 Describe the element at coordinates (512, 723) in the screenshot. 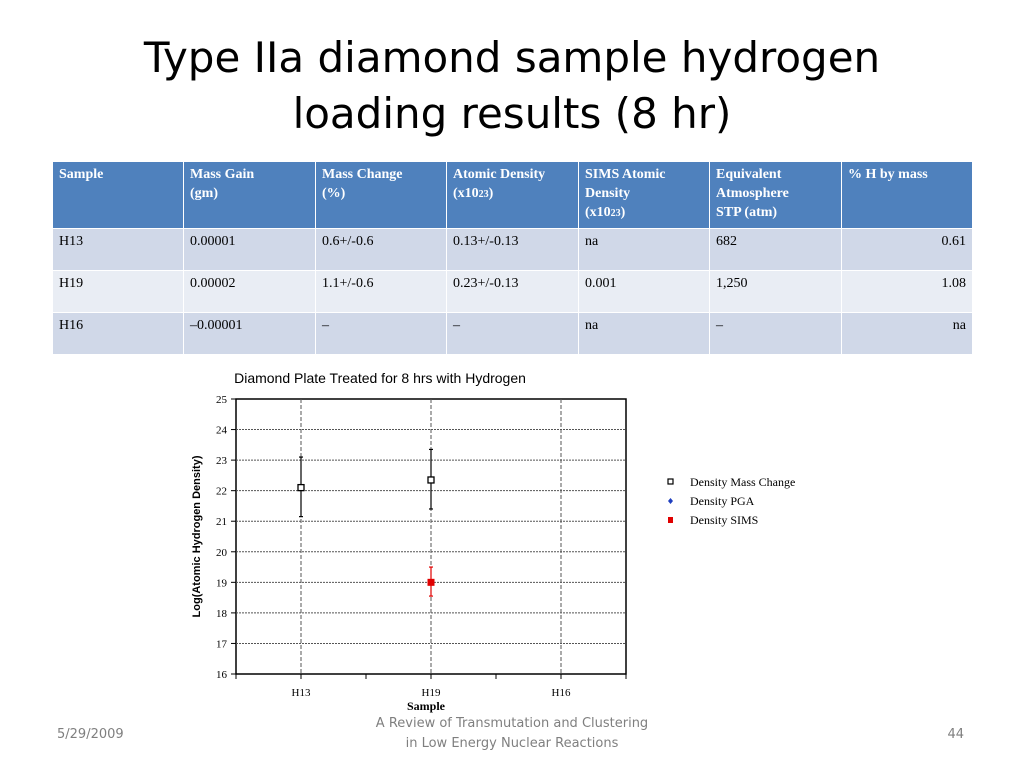

I see `footer-center-line-1: A Review of Transmutation and Clustering` at that location.